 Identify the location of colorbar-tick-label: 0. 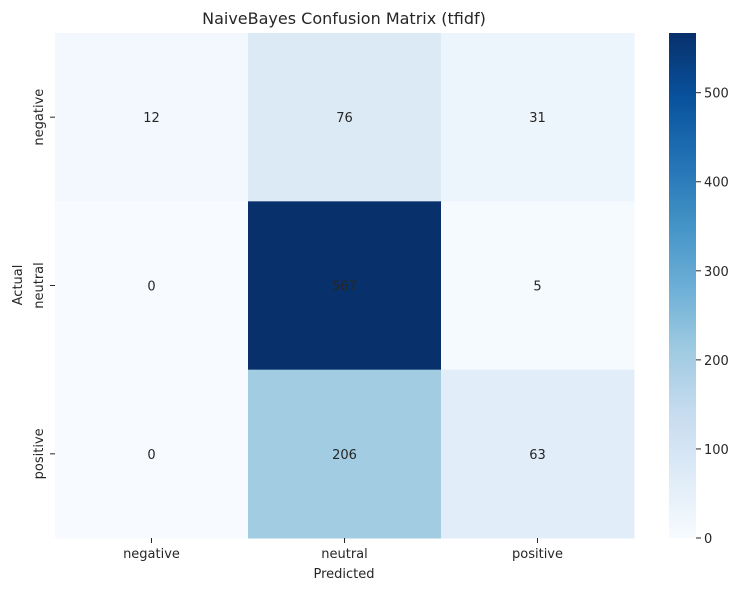
(708, 539).